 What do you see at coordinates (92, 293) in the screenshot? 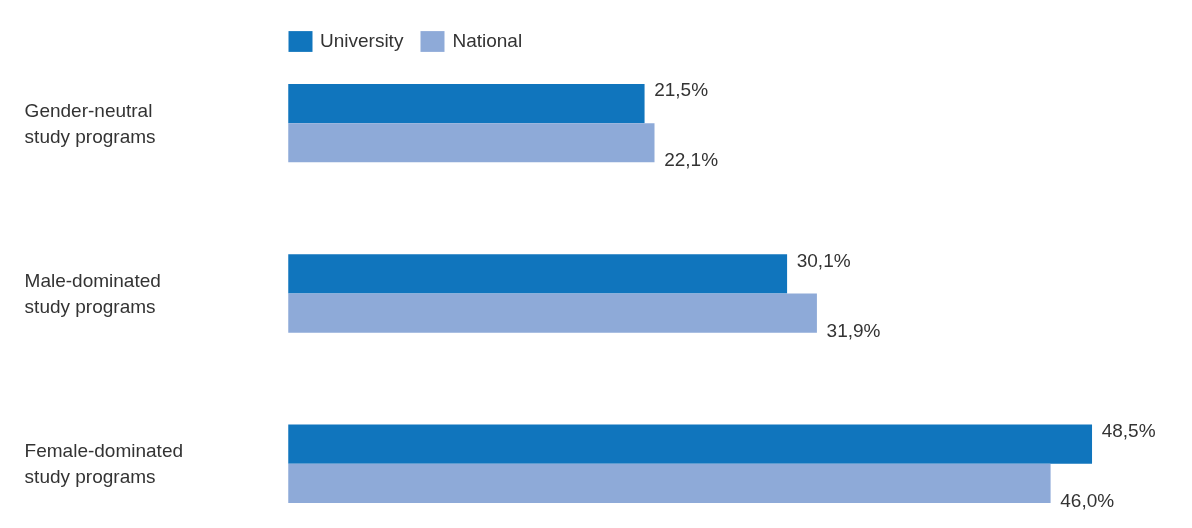
I see `y-tick-label: Male-dominated study programs` at bounding box center [92, 293].